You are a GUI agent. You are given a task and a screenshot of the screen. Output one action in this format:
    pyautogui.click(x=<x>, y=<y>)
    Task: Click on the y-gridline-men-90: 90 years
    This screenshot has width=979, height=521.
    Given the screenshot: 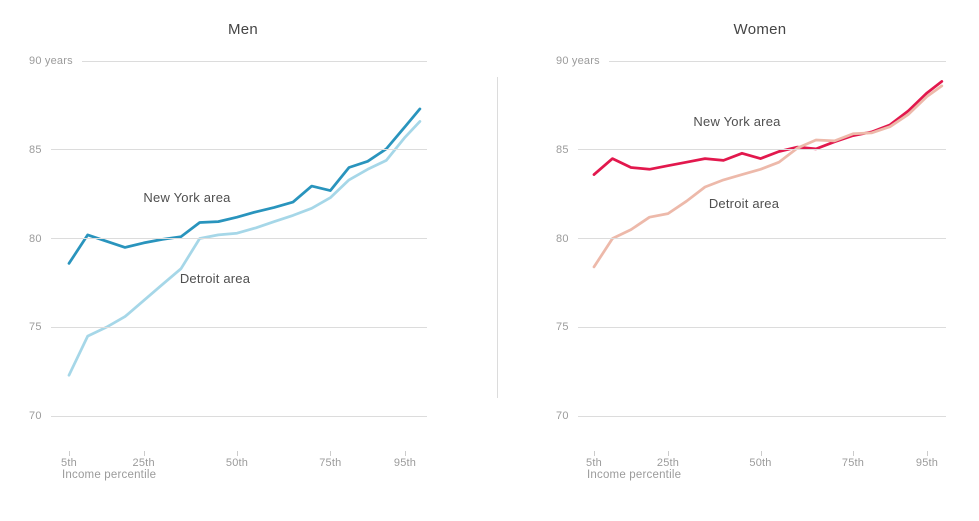 What is the action you would take?
    pyautogui.click(x=228, y=61)
    